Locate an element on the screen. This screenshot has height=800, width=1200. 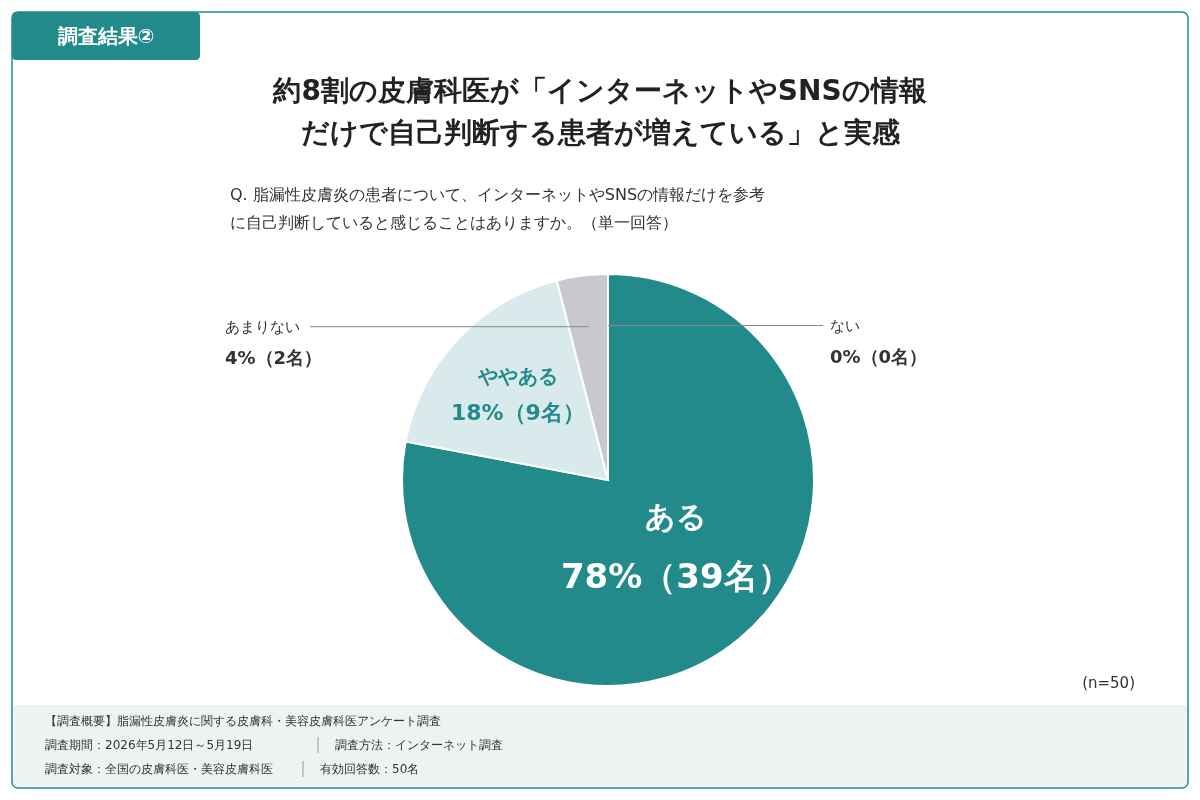
data-label: 4%（2名） is located at coordinates (274, 357).